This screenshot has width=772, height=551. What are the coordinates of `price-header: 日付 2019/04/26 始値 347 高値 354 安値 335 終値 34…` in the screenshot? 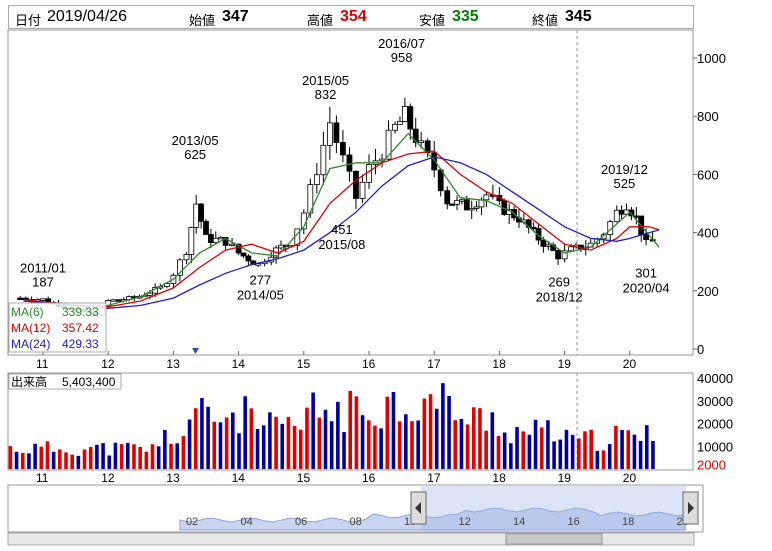 It's located at (351, 17).